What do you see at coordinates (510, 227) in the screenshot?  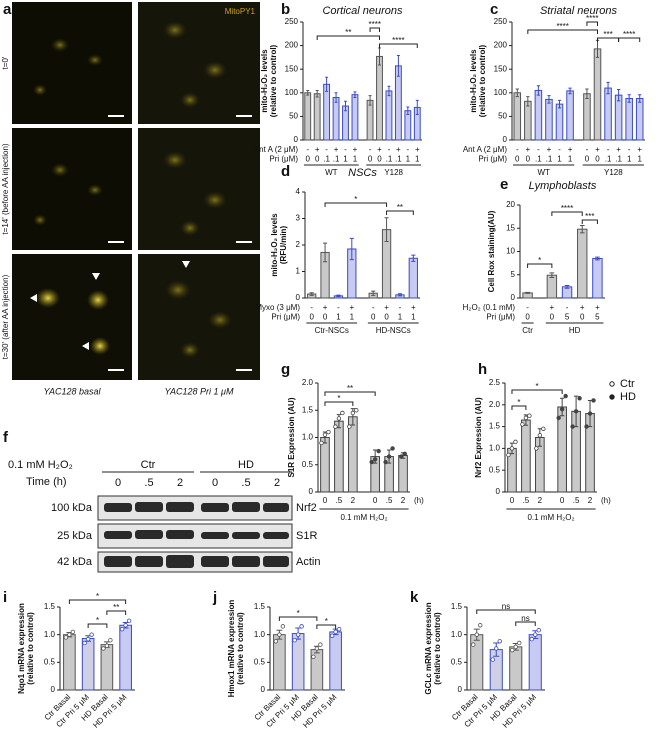 I see `y-tick-label: 15` at bounding box center [510, 227].